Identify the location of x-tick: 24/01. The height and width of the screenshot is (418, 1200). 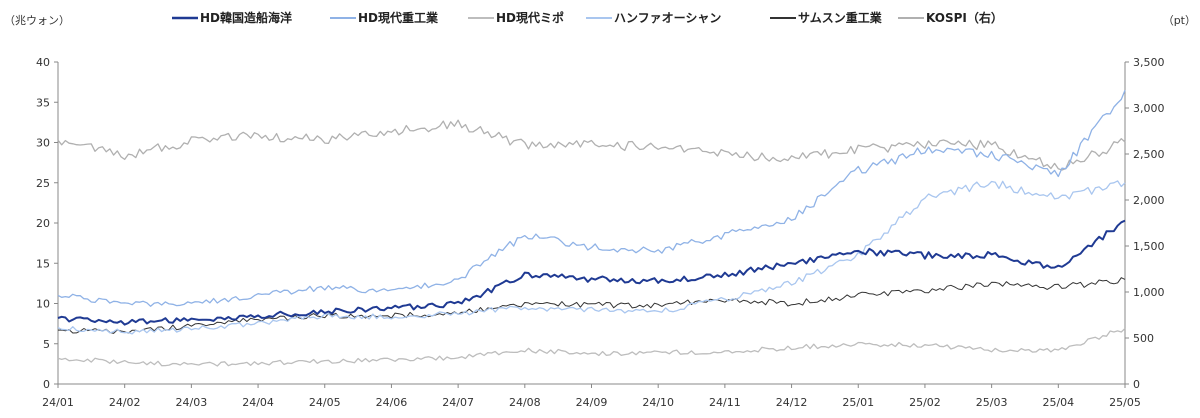
(58, 402).